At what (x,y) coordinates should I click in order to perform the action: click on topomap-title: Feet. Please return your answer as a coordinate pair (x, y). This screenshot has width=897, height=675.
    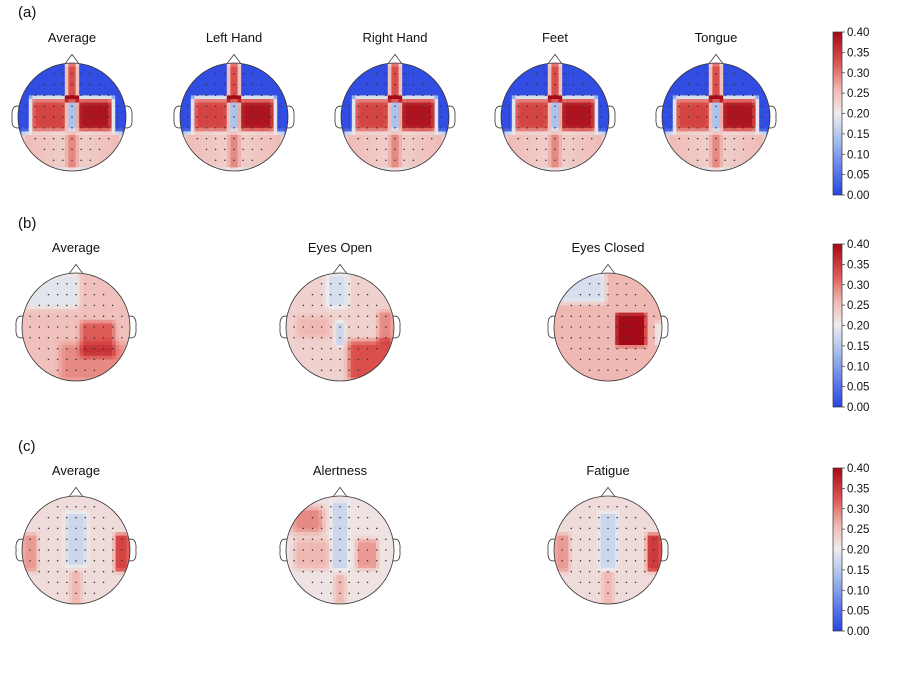
    Looking at the image, I should click on (555, 37).